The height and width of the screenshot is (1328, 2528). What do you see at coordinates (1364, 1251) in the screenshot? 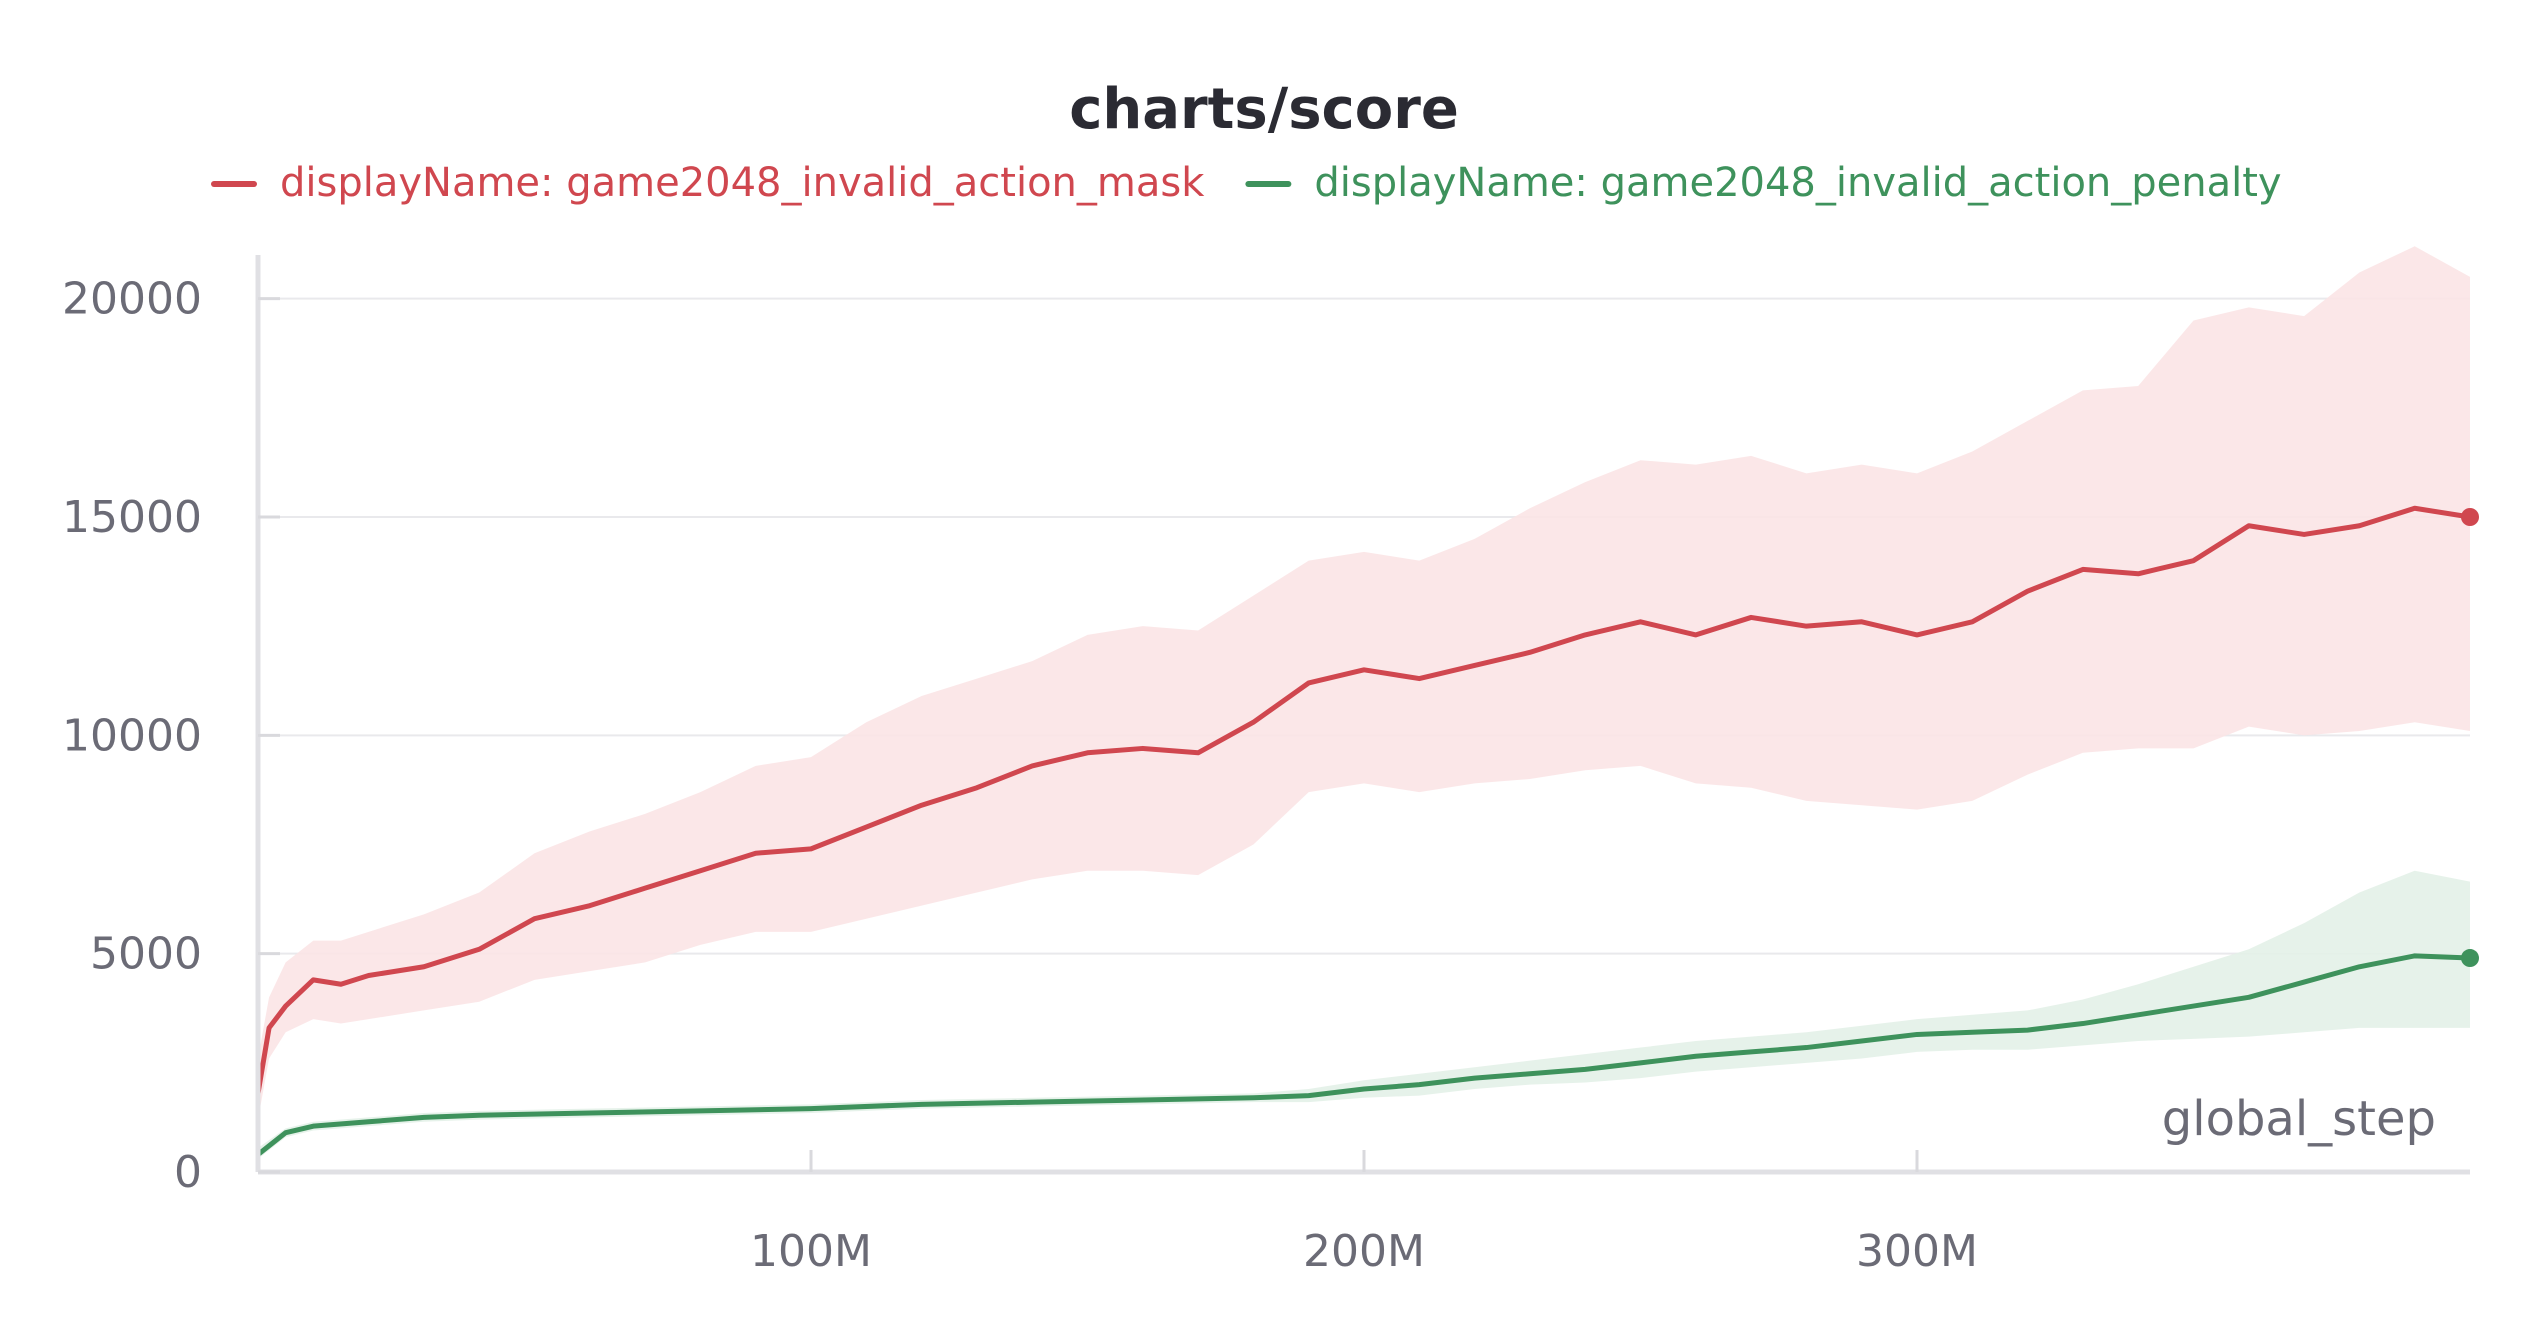
I see `x-tick-label: 200M` at bounding box center [1364, 1251].